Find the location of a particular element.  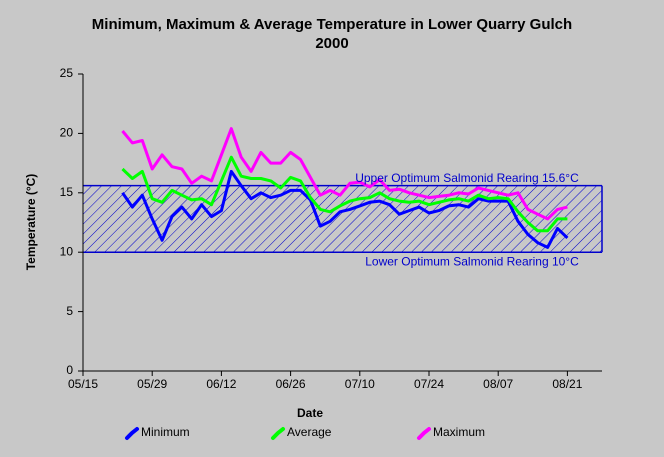

y-tick-label: 25 is located at coordinates (67, 73).